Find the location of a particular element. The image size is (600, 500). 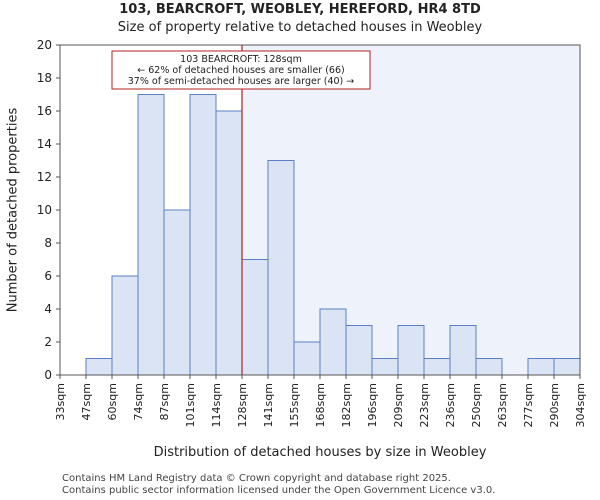

x-tick-label: 263sqm is located at coordinates (502, 405).